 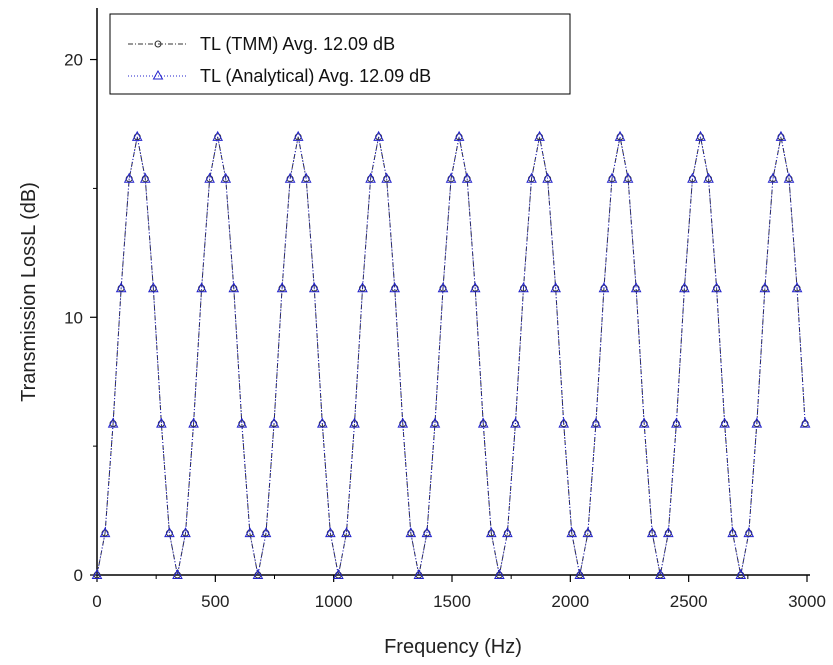 I want to click on legend-marker-triangle-icon, so click(x=158, y=74).